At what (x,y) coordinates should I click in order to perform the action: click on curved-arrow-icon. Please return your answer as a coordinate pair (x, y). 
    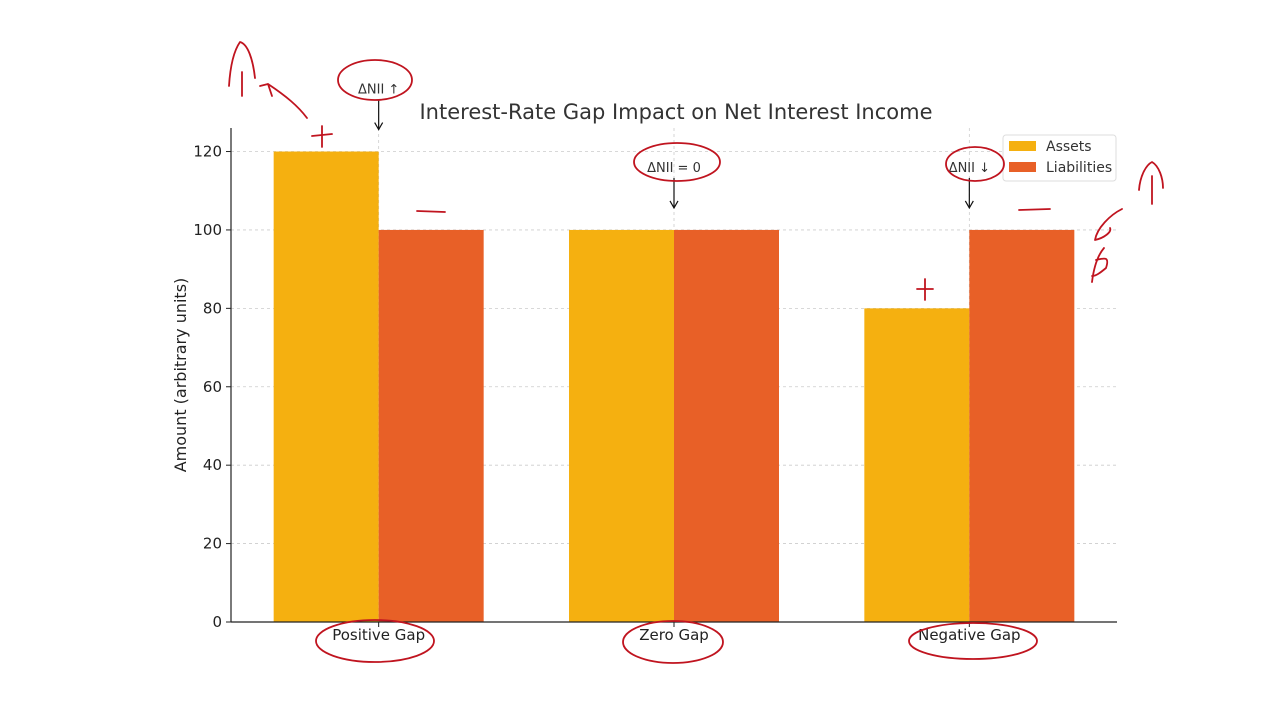
    Looking at the image, I should click on (283, 101).